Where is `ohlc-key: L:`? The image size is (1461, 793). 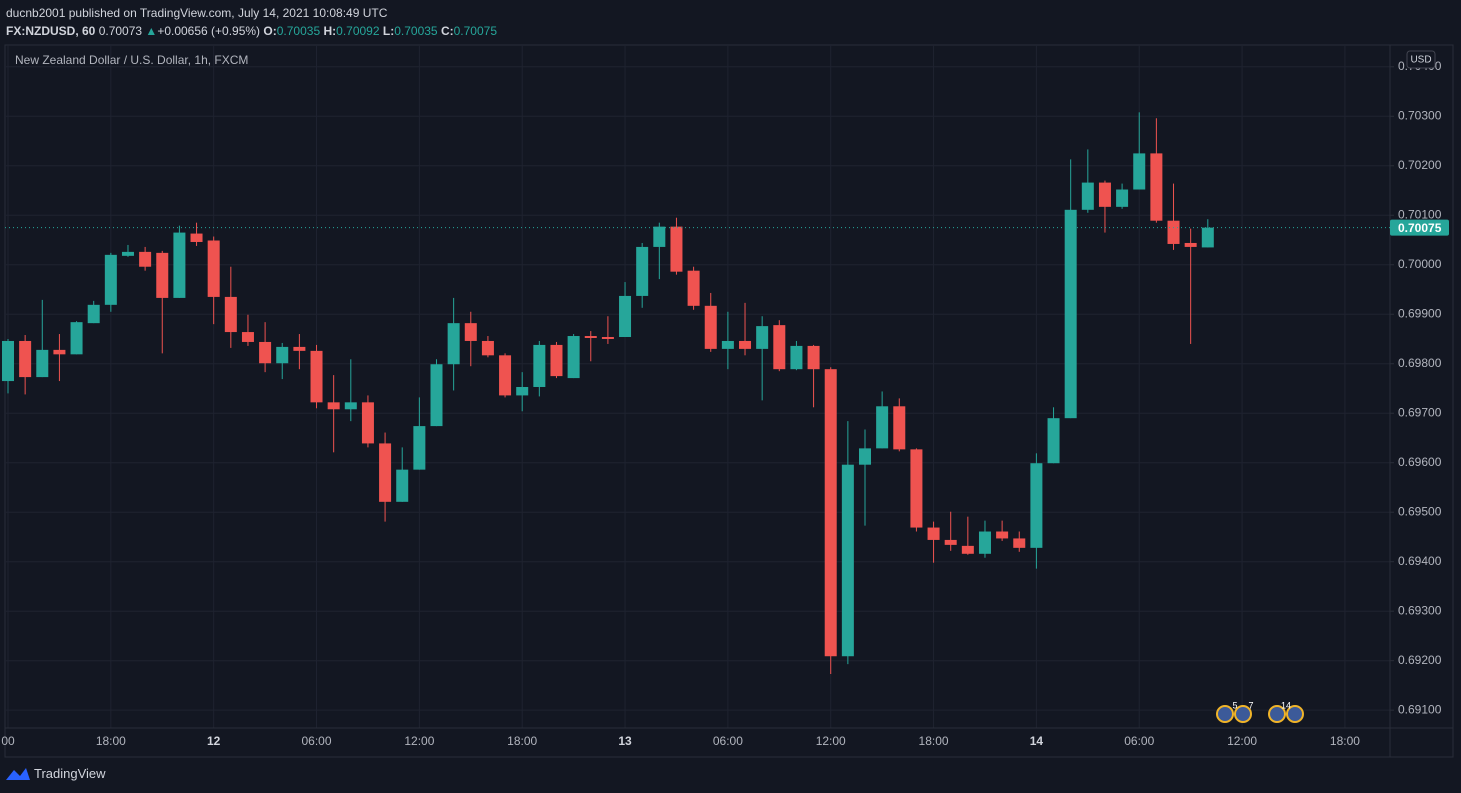
ohlc-key: L: is located at coordinates (388, 31).